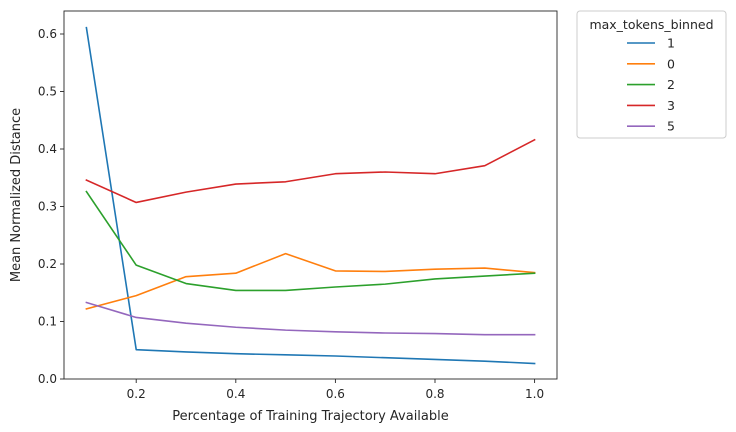 Image resolution: width=736 pixels, height=432 pixels. What do you see at coordinates (47, 207) in the screenshot?
I see `y-tick-label: 0.3` at bounding box center [47, 207].